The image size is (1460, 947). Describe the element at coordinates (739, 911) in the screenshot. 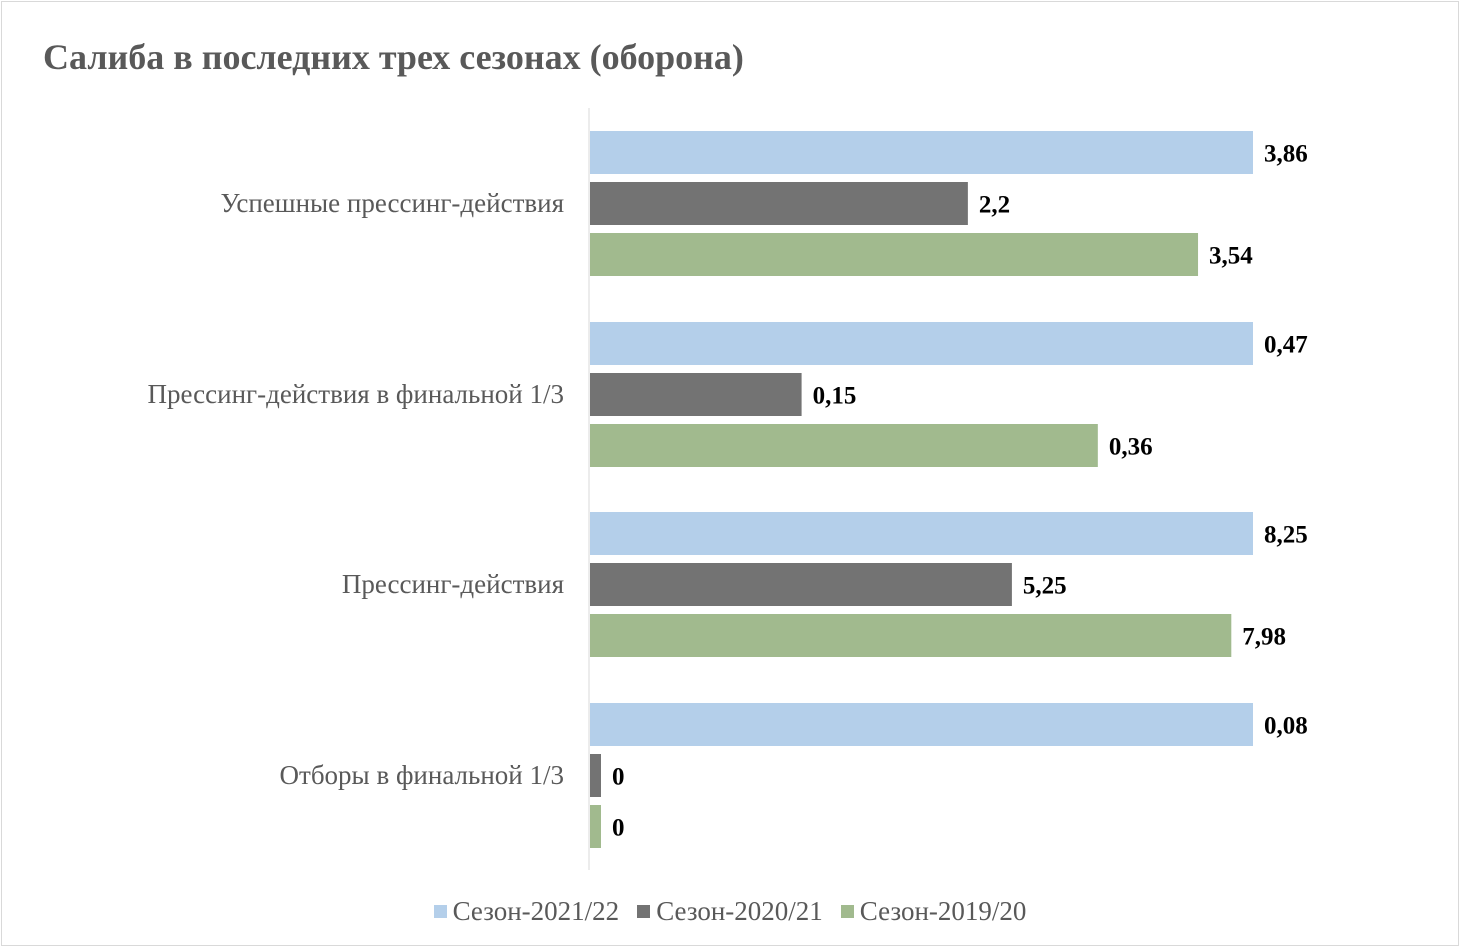

I see `legend-label-2020-21: Сезон-2020/21` at that location.